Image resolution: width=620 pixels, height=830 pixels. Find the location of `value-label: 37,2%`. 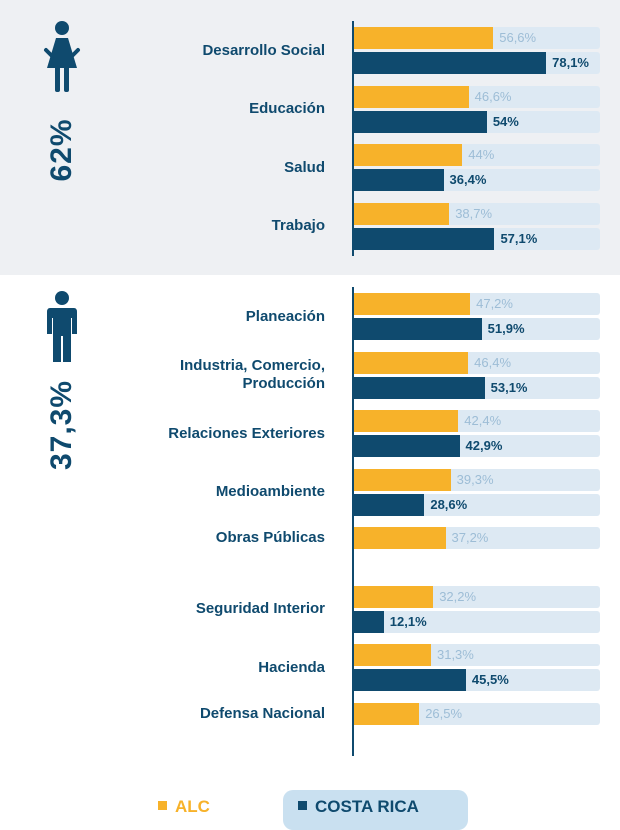

value-label: 37,2% is located at coordinates (470, 537).